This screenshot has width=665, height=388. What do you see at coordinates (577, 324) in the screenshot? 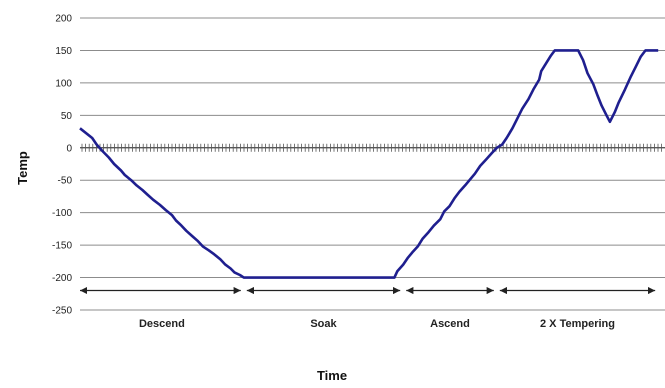
I see `phase-label: 2 X Tempering` at bounding box center [577, 324].